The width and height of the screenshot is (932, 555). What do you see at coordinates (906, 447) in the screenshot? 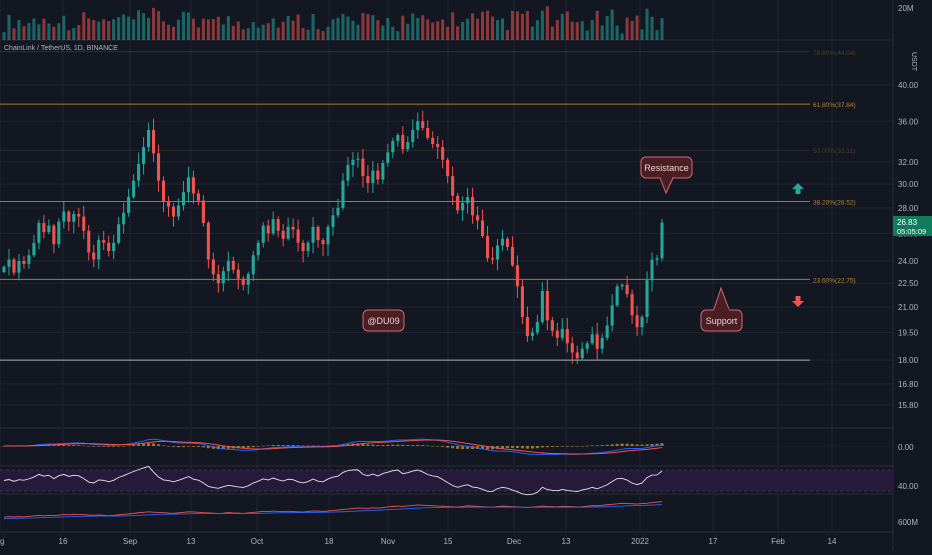
I see `macd-axis-label: 0.00` at bounding box center [906, 447].